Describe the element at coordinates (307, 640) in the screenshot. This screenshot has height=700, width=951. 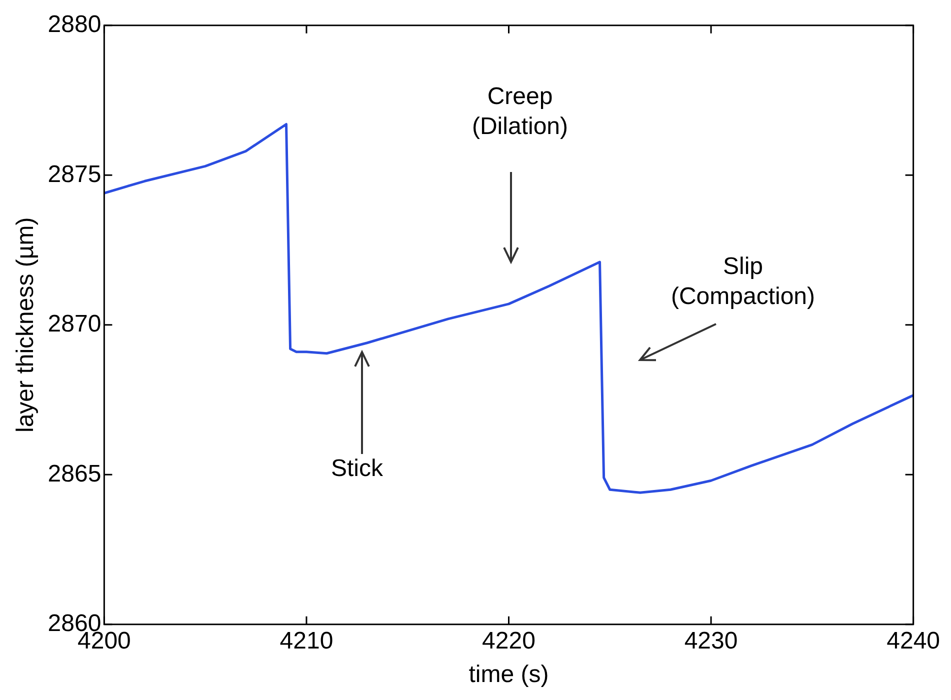
I see `x-tick-label: 4210` at that location.